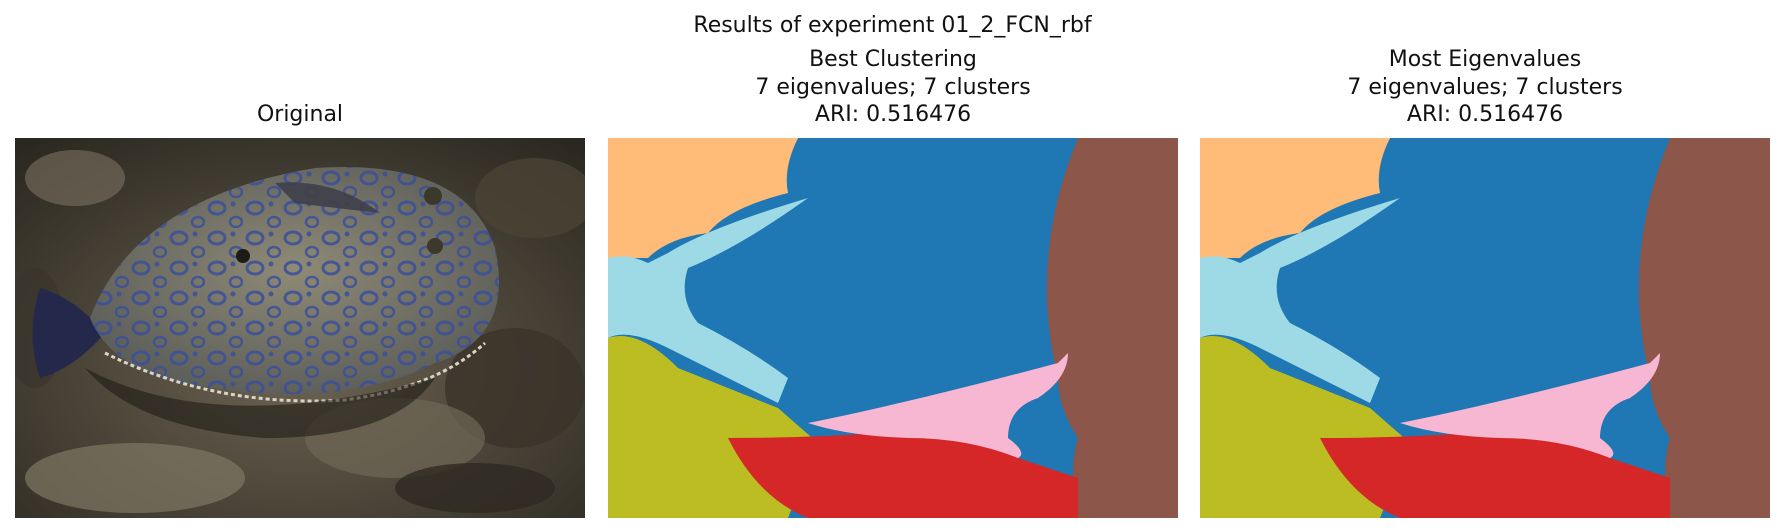 The height and width of the screenshot is (532, 1785). I want to click on panel-title-line: Original, so click(300, 114).